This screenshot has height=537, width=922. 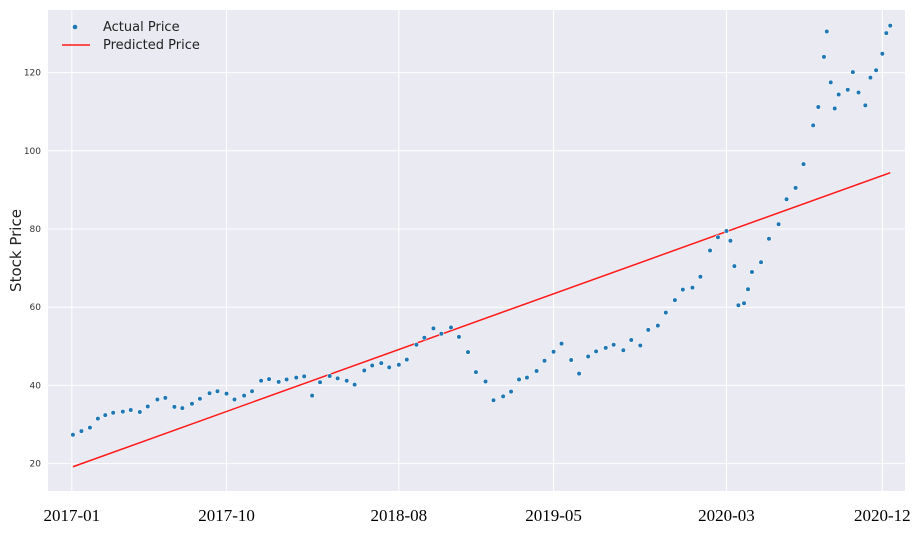 I want to click on x-tick-label: 2017-01, so click(x=71, y=515).